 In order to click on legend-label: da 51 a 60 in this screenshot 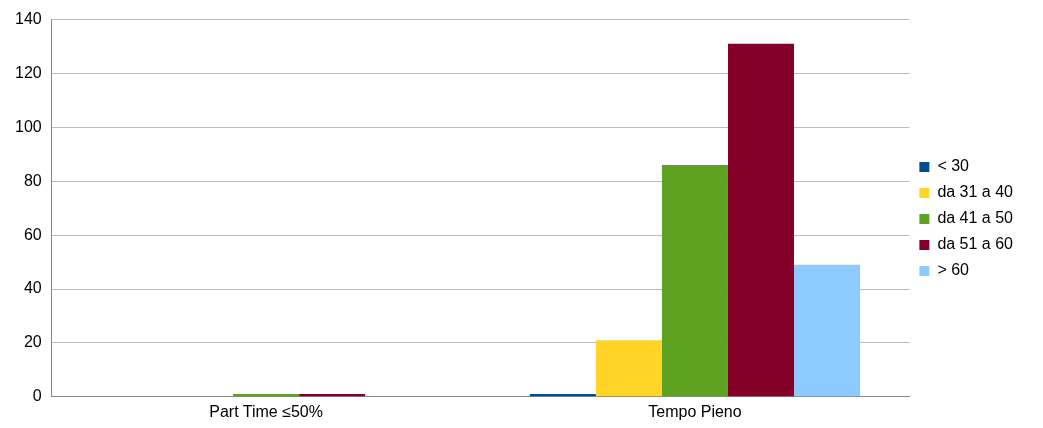, I will do `click(975, 244)`.